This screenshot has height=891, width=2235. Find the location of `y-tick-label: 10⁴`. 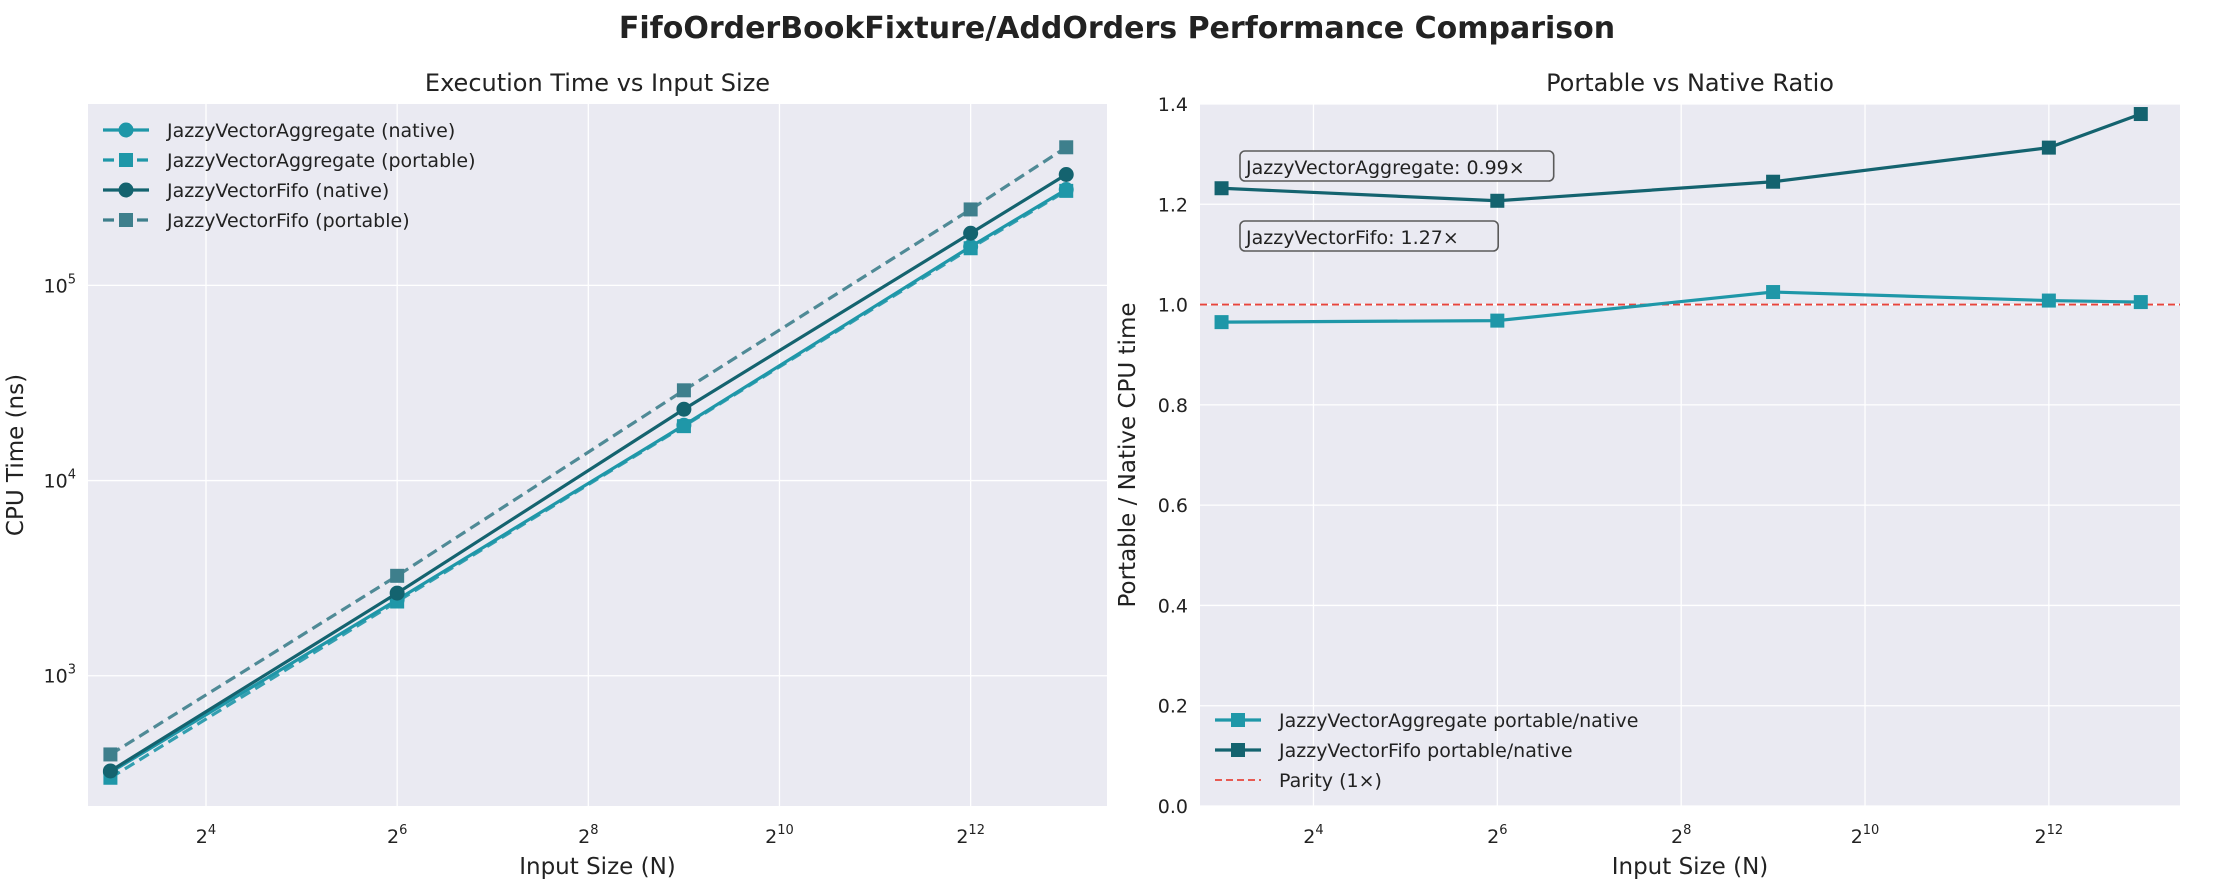

y-tick-label: 10⁴ is located at coordinates (60, 480).